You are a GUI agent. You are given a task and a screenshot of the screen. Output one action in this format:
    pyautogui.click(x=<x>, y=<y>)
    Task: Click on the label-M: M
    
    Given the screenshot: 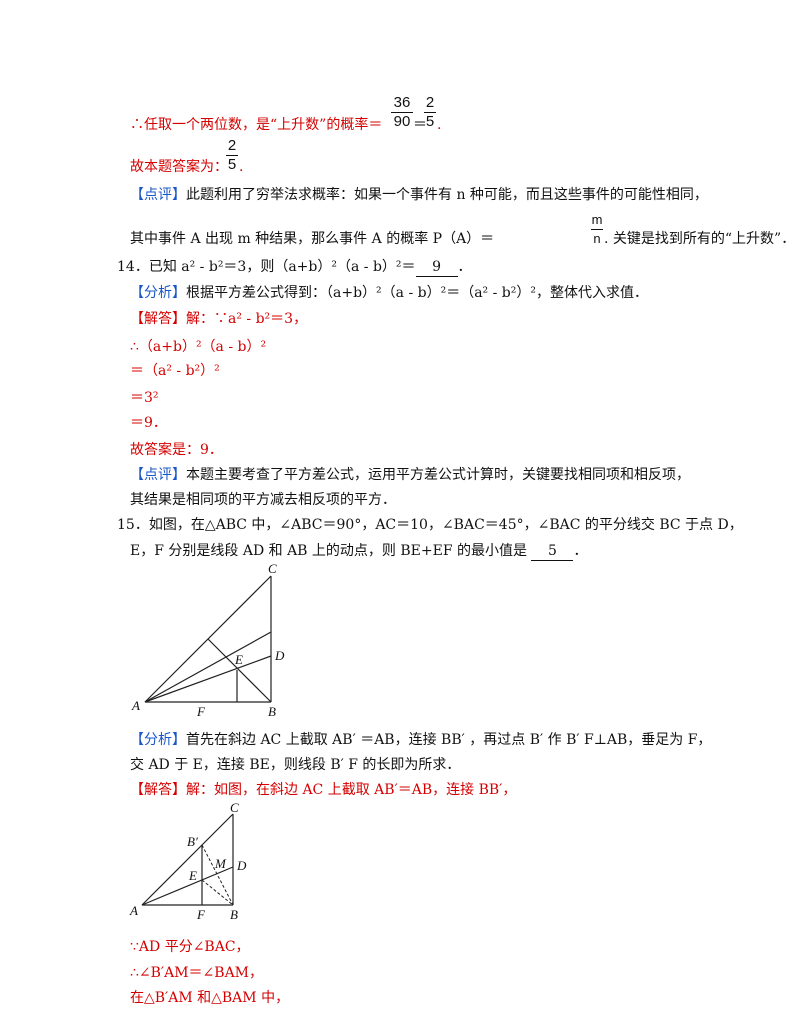 What is the action you would take?
    pyautogui.click(x=220, y=863)
    